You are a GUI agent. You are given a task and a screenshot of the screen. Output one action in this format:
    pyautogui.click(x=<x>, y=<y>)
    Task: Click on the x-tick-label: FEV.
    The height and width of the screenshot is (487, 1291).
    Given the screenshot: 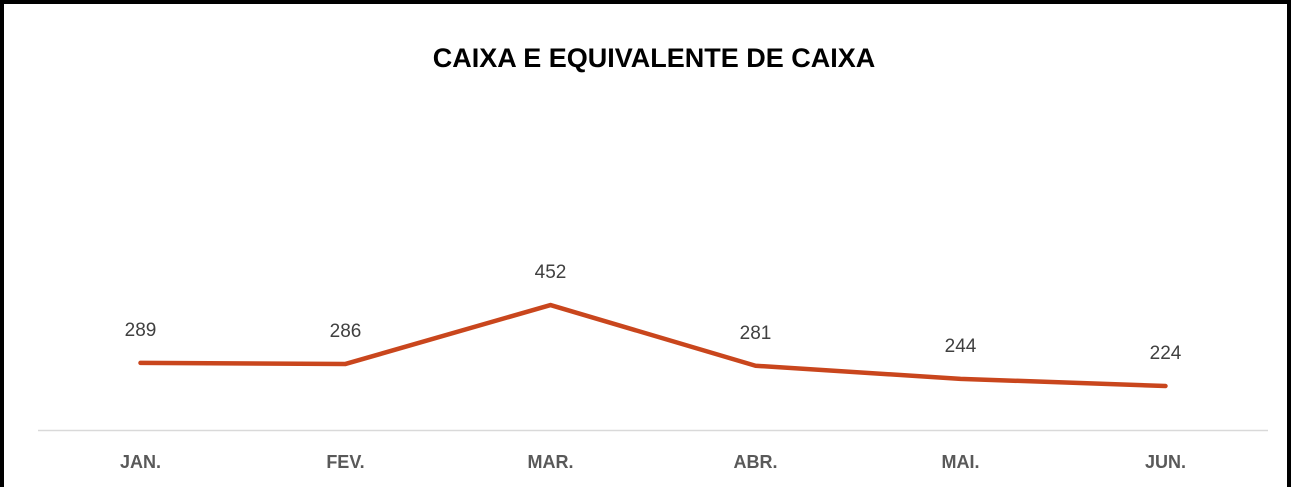 What is the action you would take?
    pyautogui.click(x=345, y=462)
    